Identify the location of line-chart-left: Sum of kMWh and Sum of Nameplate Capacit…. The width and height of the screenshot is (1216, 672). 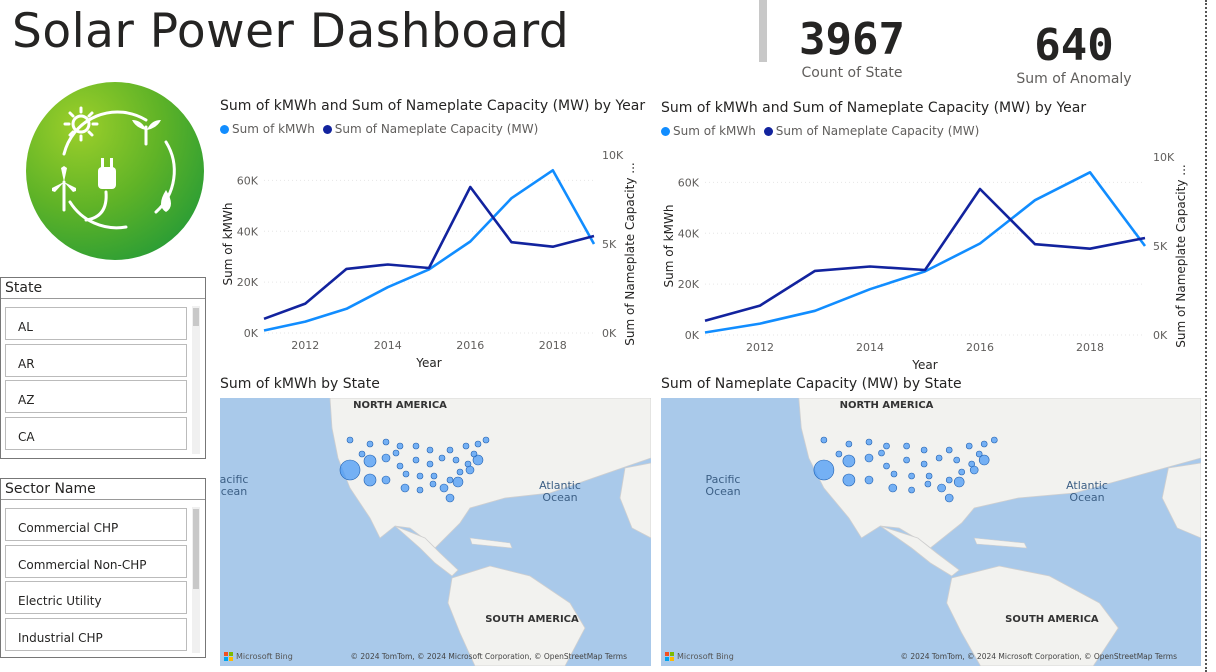
(435, 235).